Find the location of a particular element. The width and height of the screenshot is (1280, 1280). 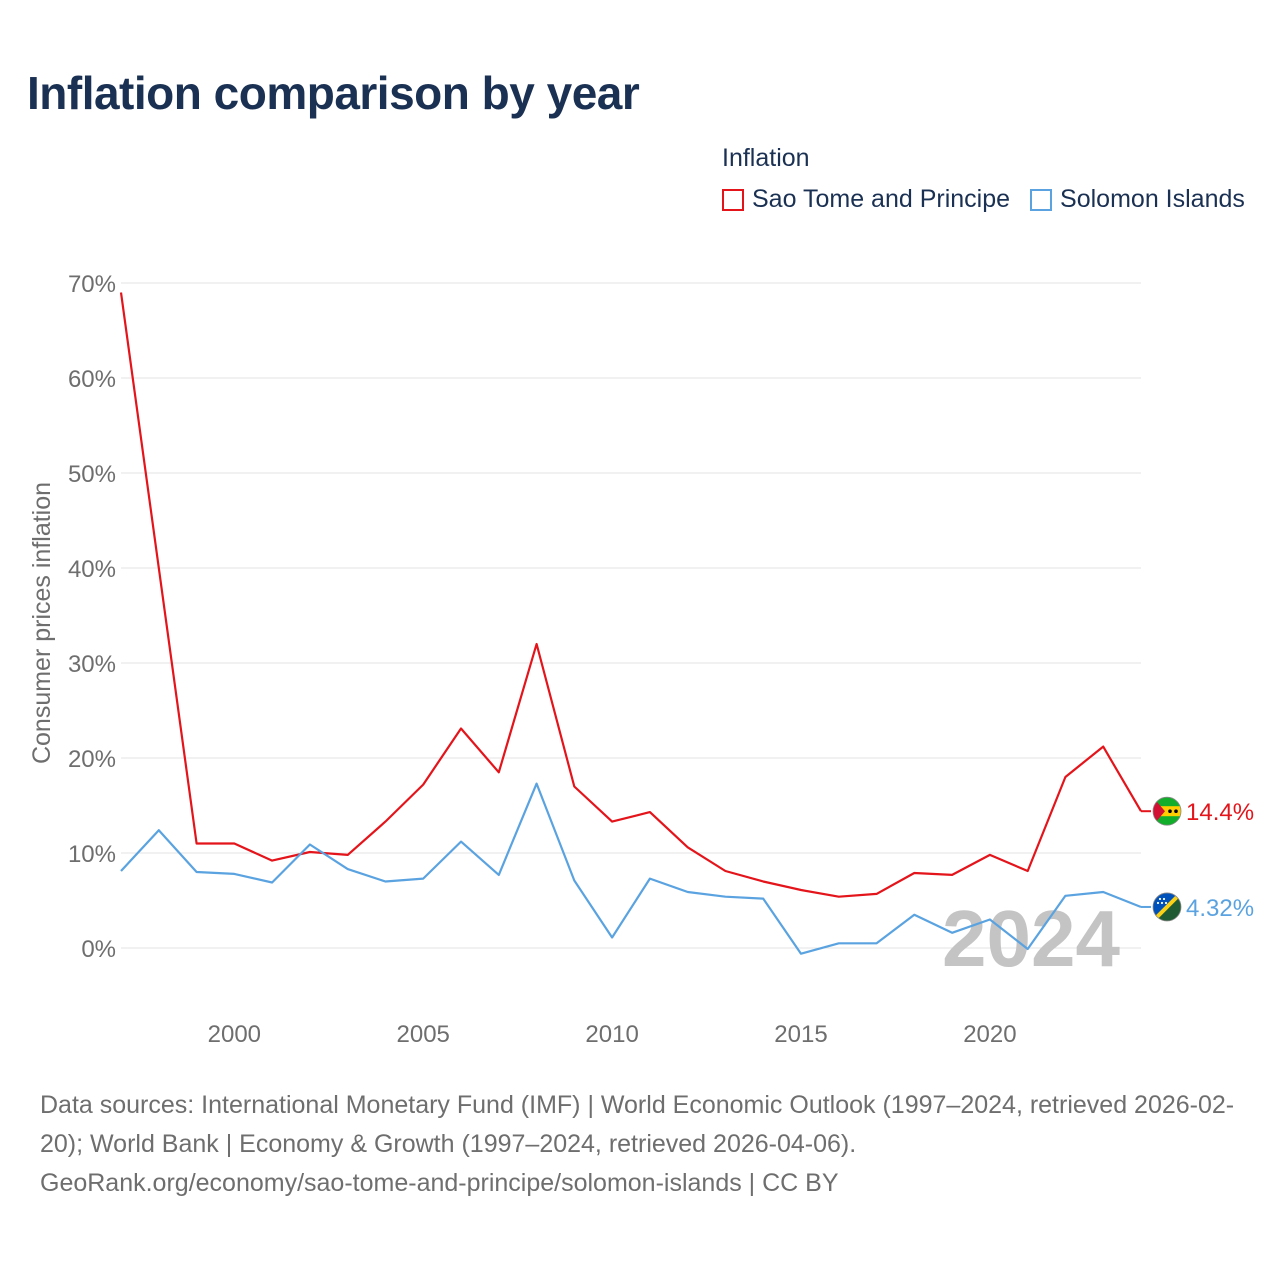

legend-label-solomon: Solomon Islands is located at coordinates (1152, 199).